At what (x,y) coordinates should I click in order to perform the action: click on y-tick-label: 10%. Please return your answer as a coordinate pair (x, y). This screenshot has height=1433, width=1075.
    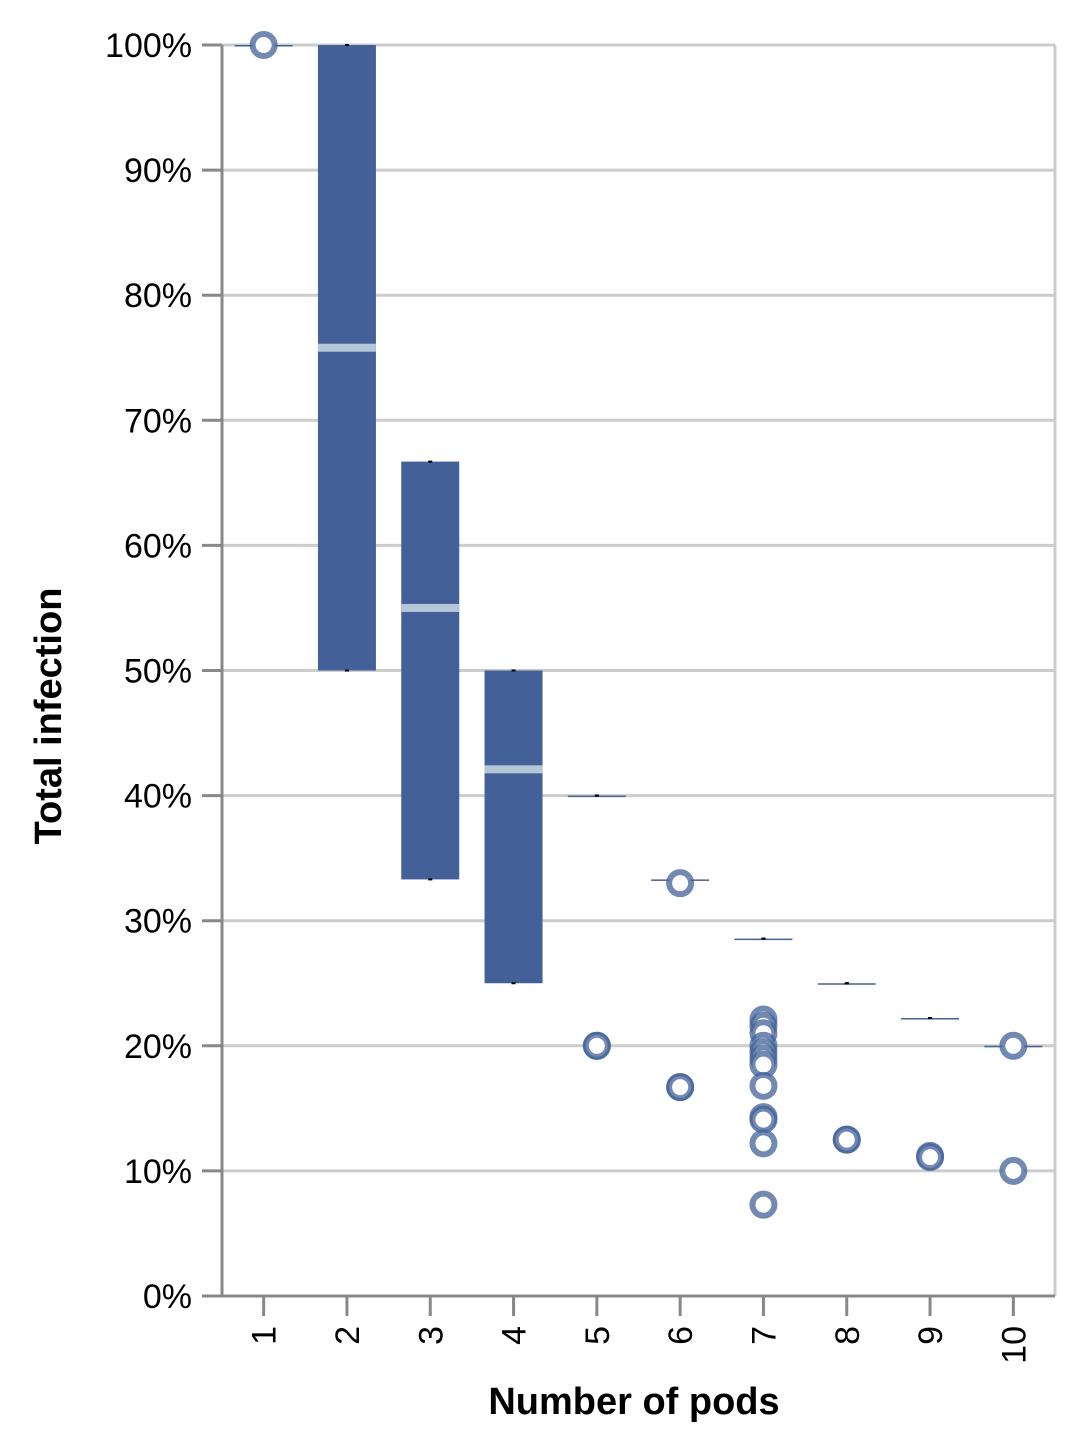
    Looking at the image, I should click on (158, 1172).